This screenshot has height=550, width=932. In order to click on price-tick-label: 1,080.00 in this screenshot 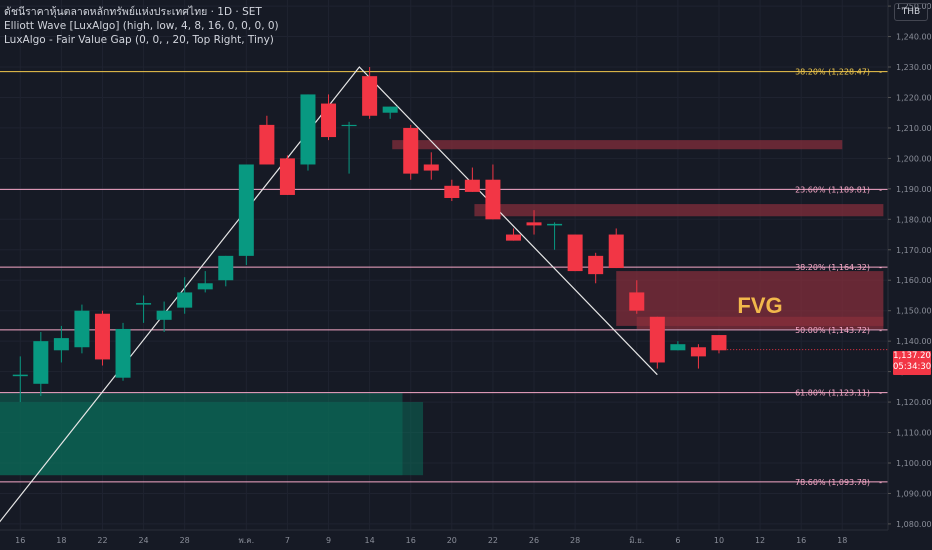, I will do `click(914, 524)`.